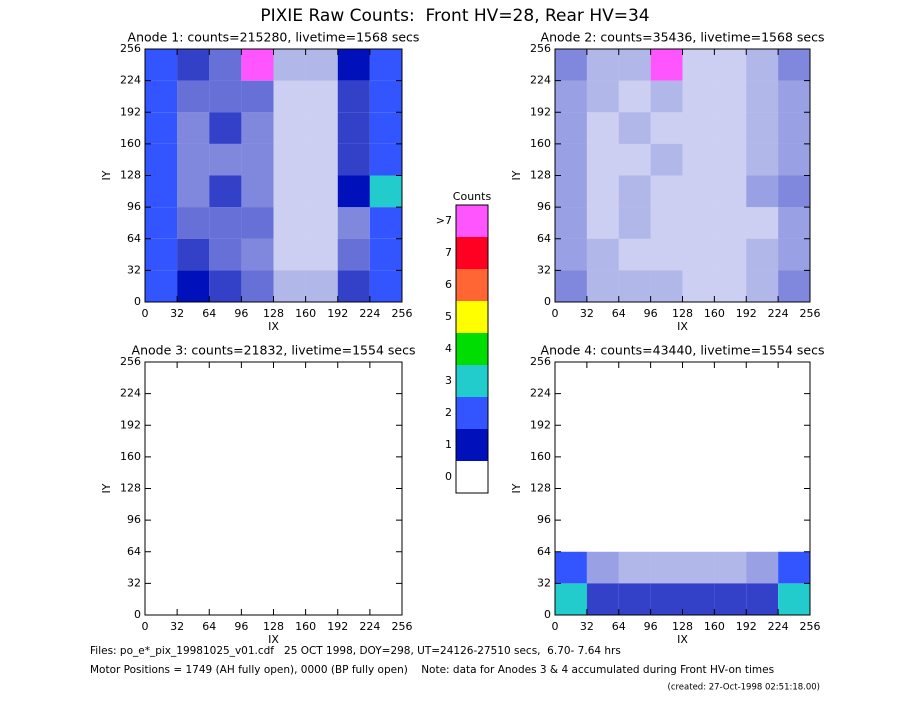 This screenshot has height=705, width=913. I want to click on x-tick-label: 128, so click(682, 313).